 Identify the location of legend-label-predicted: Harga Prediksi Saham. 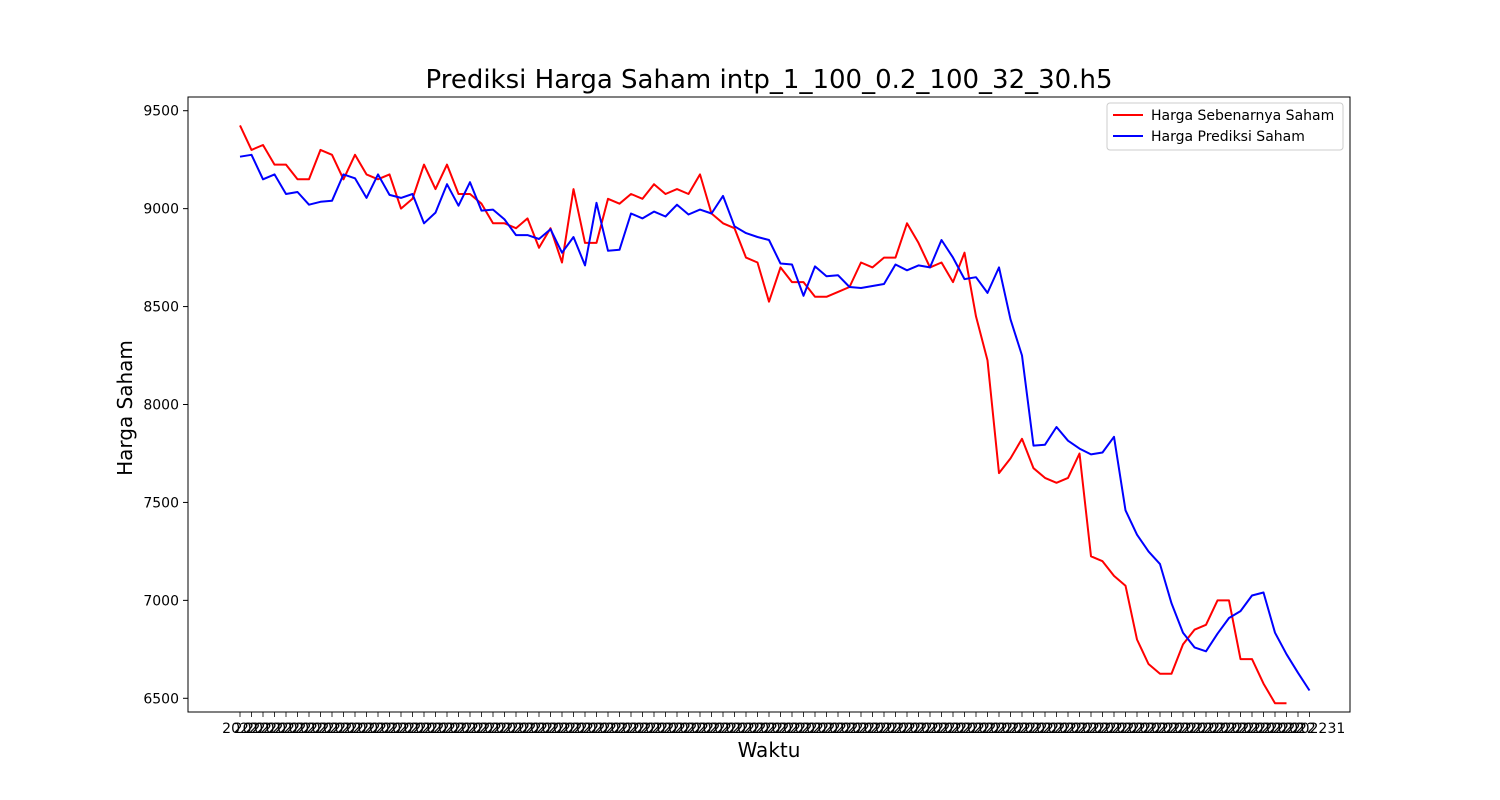
(1228, 137).